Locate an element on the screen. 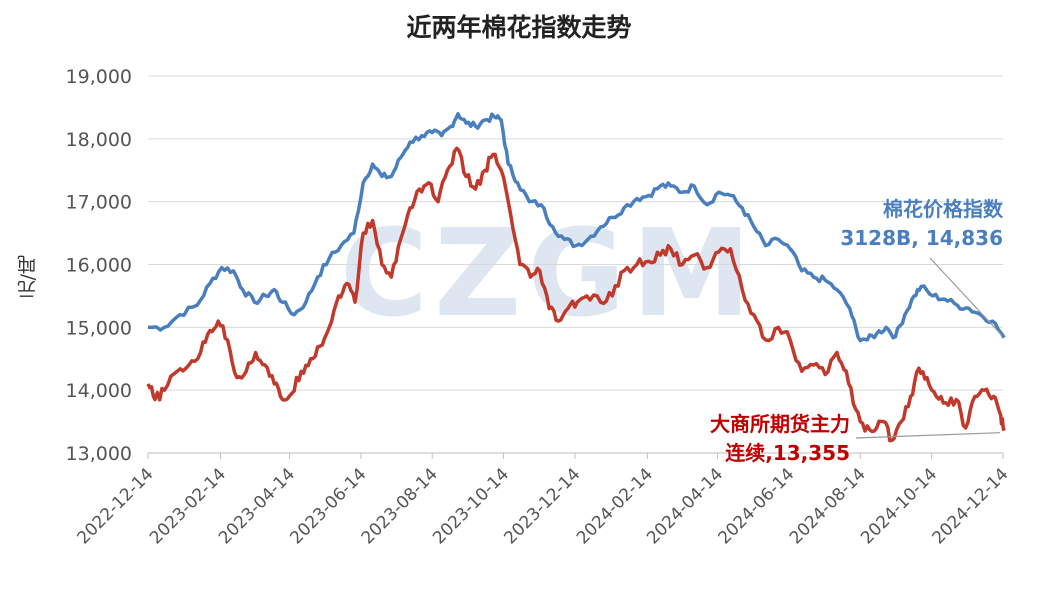 This screenshot has width=1038, height=600. dce-futures-value: 连续,13,355 is located at coordinates (787, 453).